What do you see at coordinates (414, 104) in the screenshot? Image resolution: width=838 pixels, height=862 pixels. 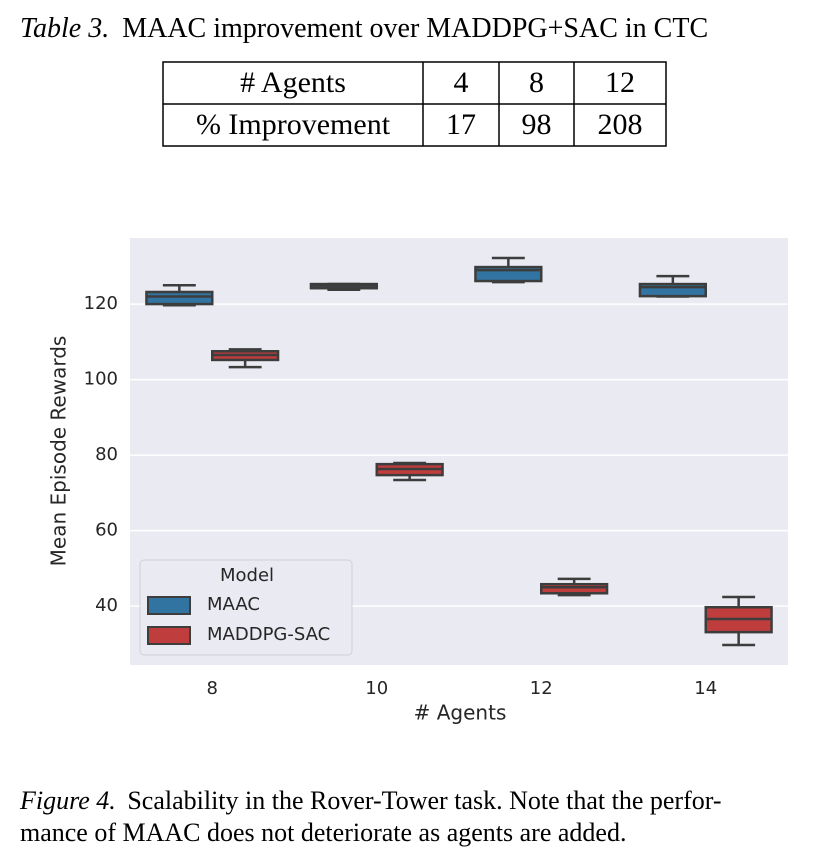 I see `table` at bounding box center [414, 104].